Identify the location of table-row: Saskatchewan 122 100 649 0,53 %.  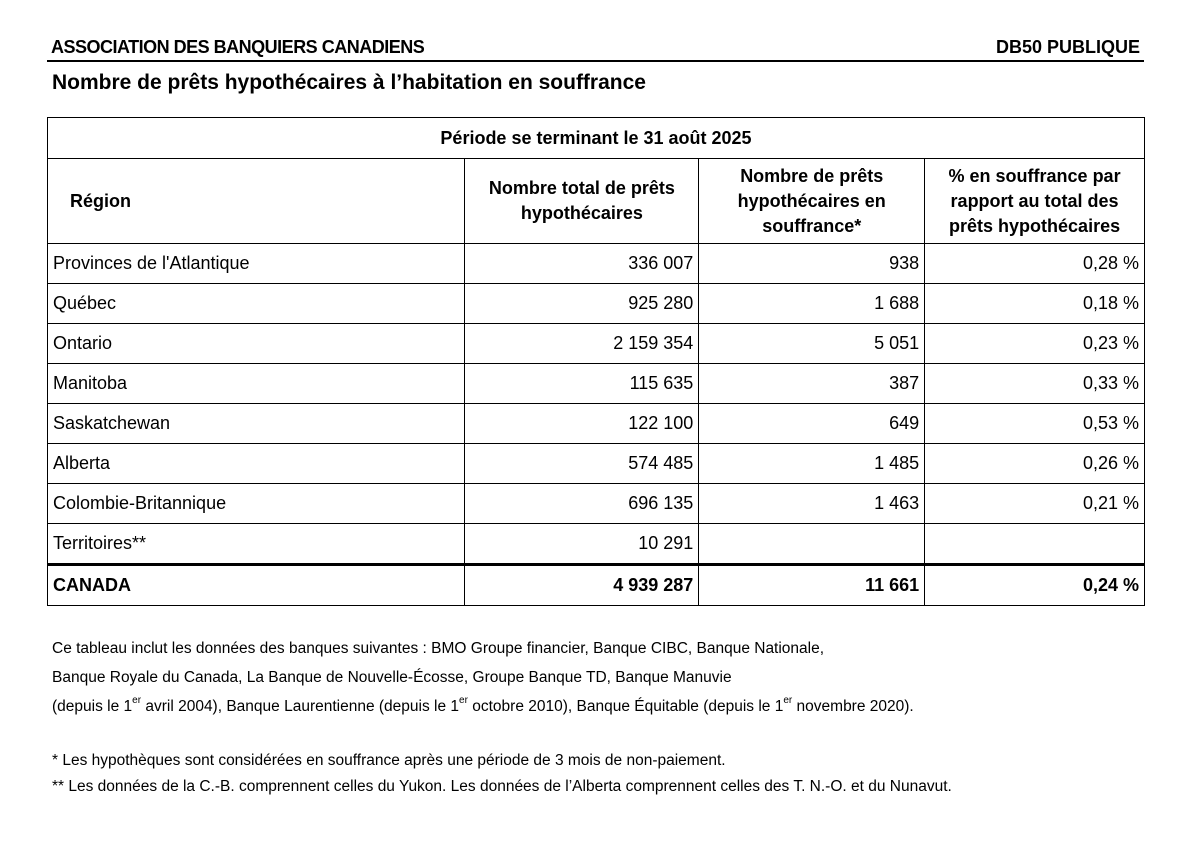
(595, 423).